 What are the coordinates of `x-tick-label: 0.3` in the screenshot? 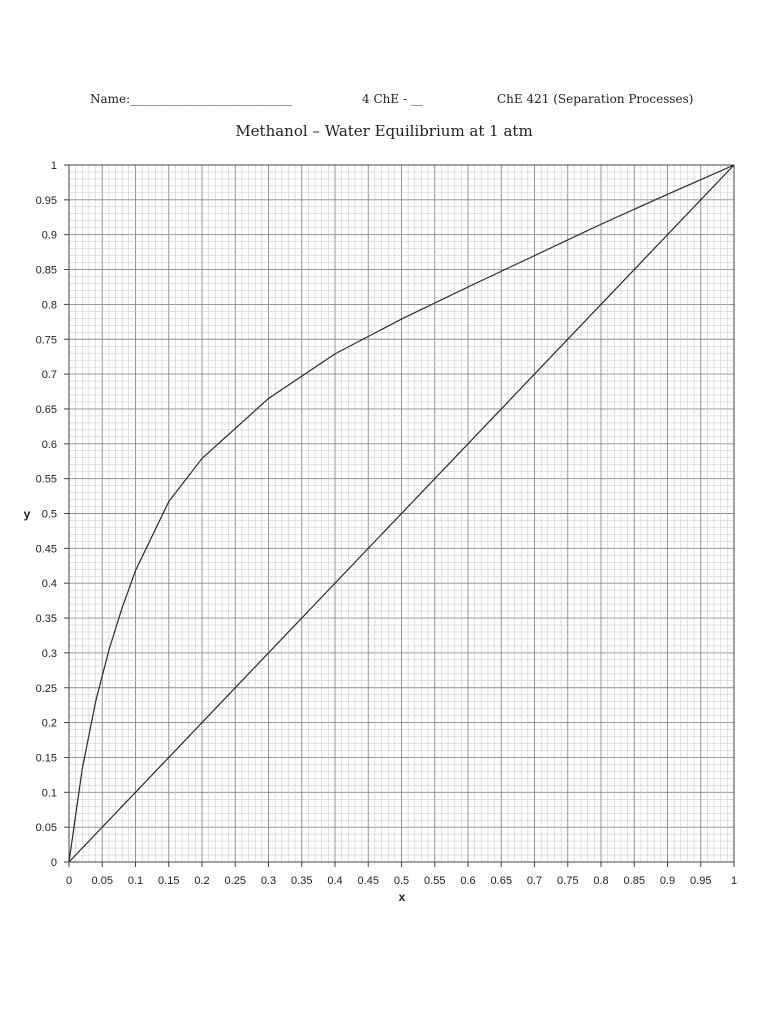 It's located at (268, 881).